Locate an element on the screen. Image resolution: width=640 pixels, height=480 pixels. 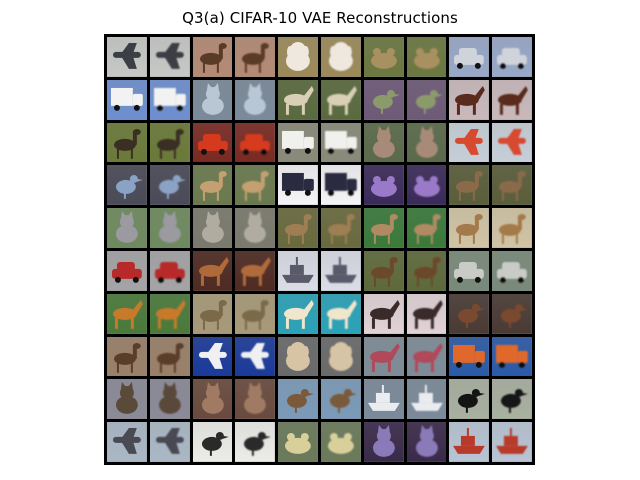
figure-title: Q3(a) CIFAR-10 VAE Reconstructions is located at coordinates (320, 18).